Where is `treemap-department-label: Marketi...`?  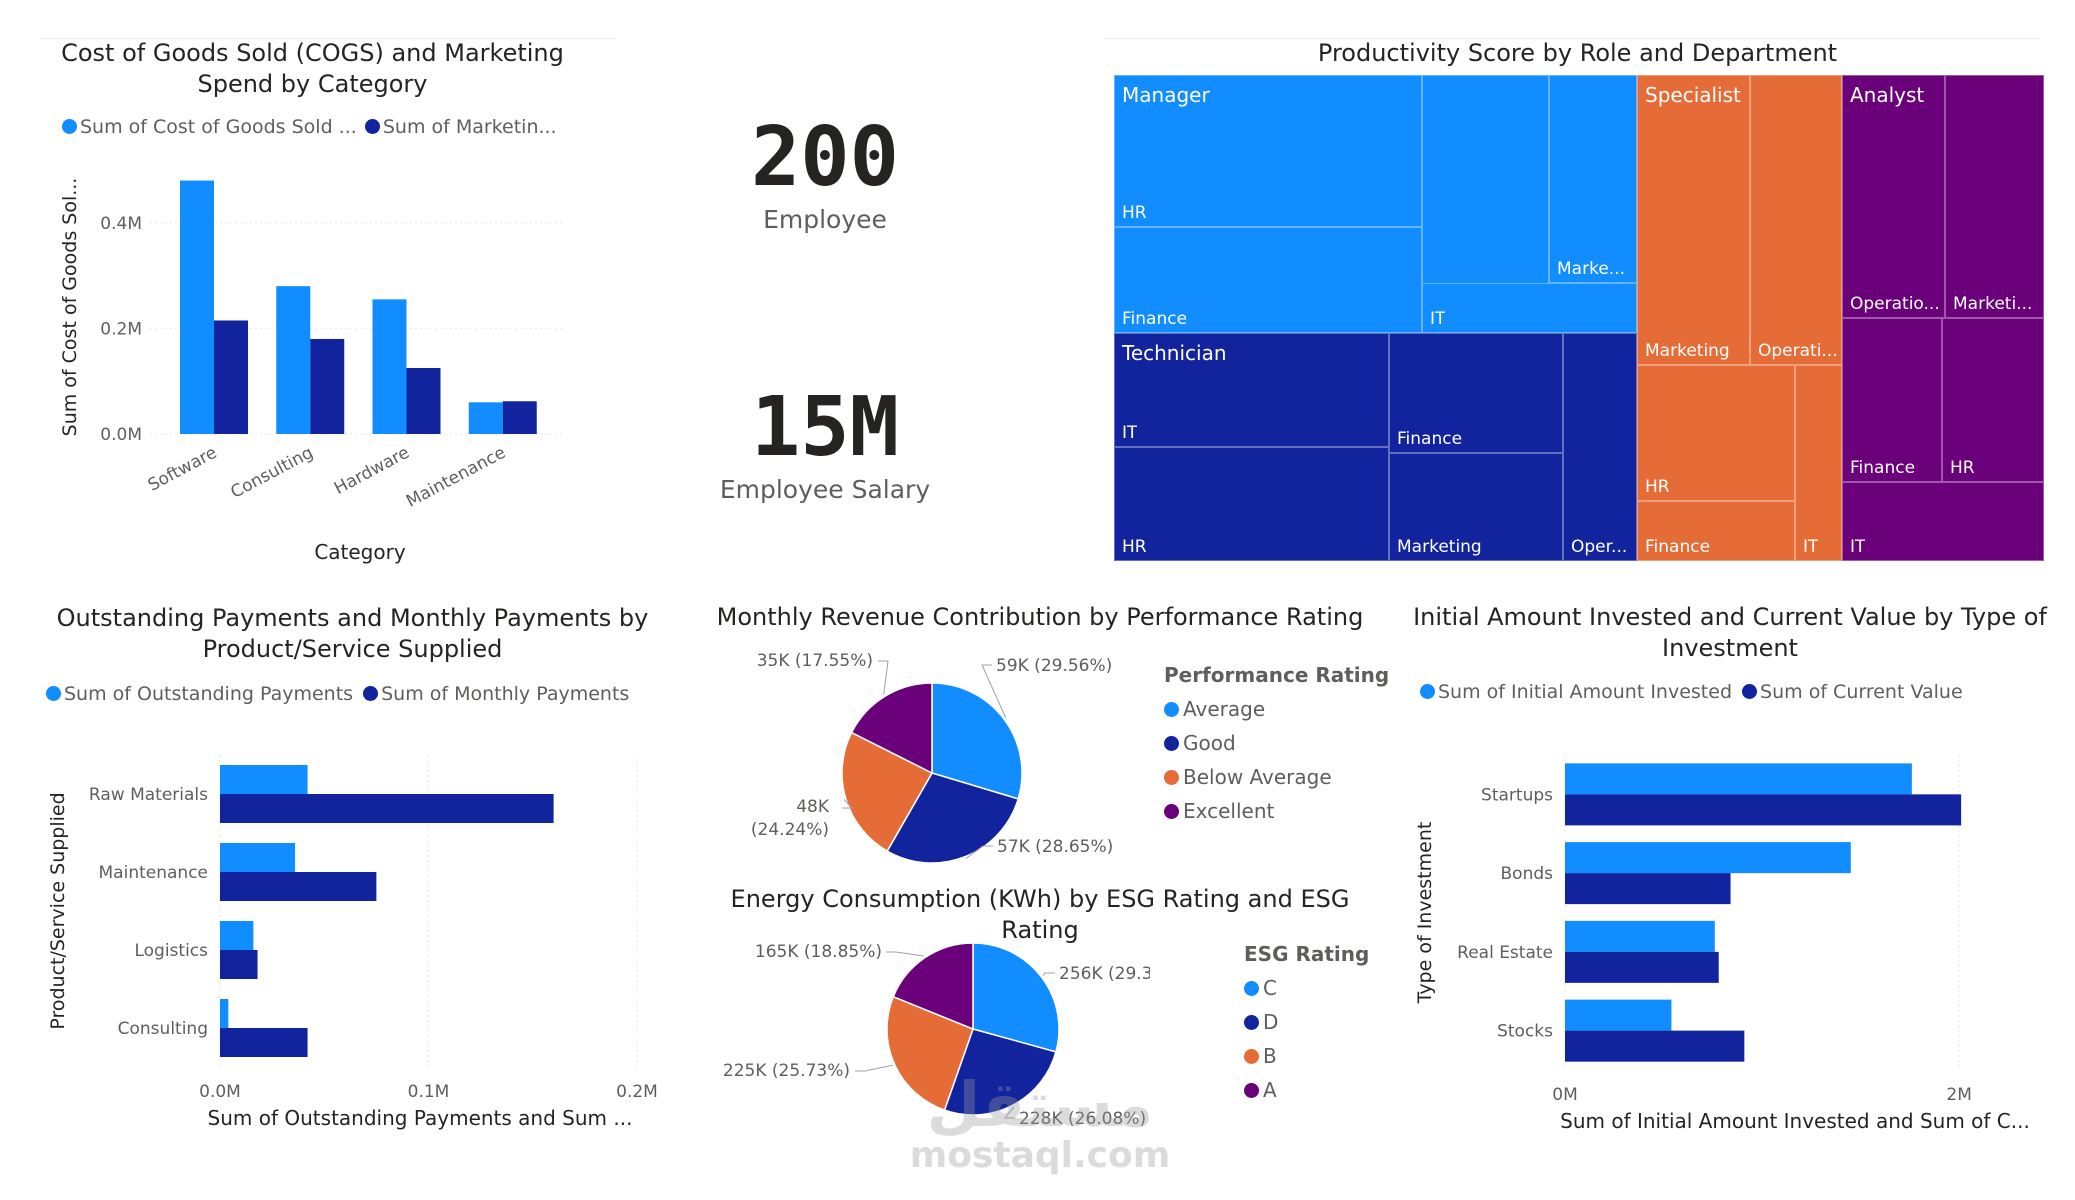 treemap-department-label: Marketi... is located at coordinates (1993, 304).